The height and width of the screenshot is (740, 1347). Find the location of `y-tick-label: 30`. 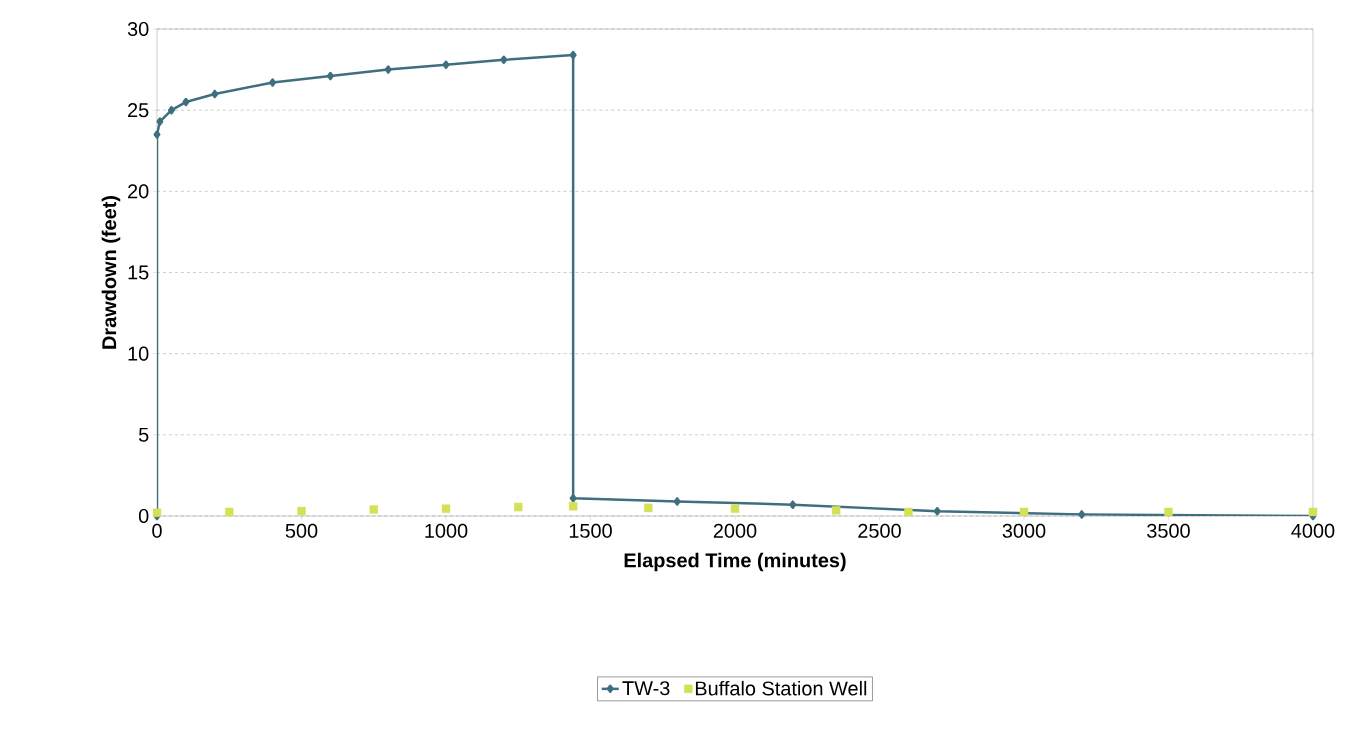

y-tick-label: 30 is located at coordinates (138, 29).